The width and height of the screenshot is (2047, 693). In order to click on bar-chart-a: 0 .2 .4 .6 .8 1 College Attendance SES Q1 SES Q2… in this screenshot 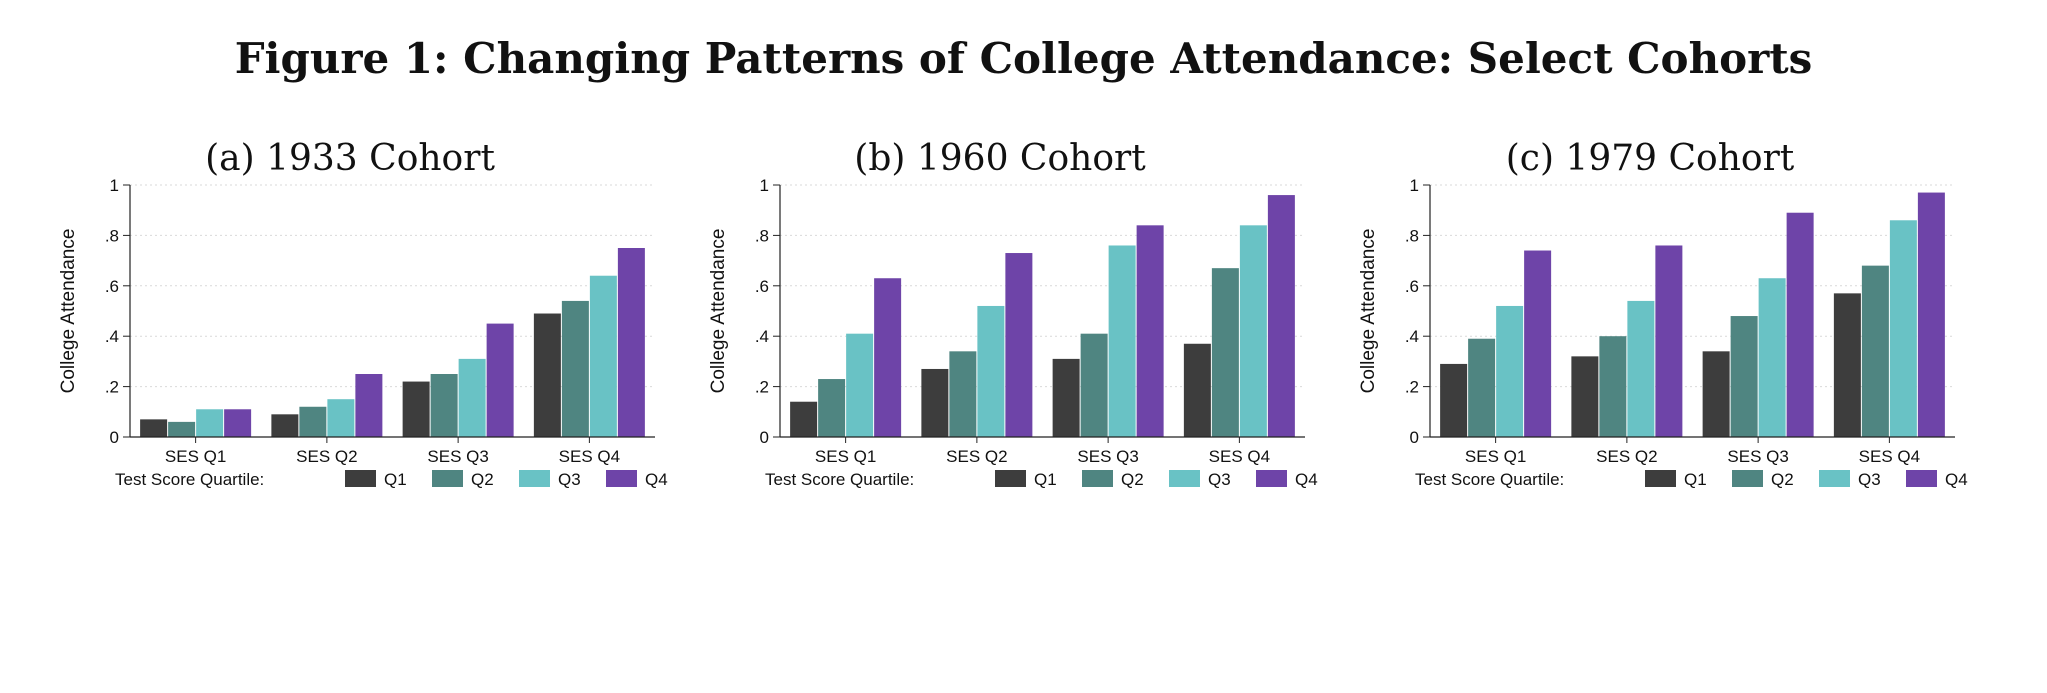, I will do `click(363, 332)`.